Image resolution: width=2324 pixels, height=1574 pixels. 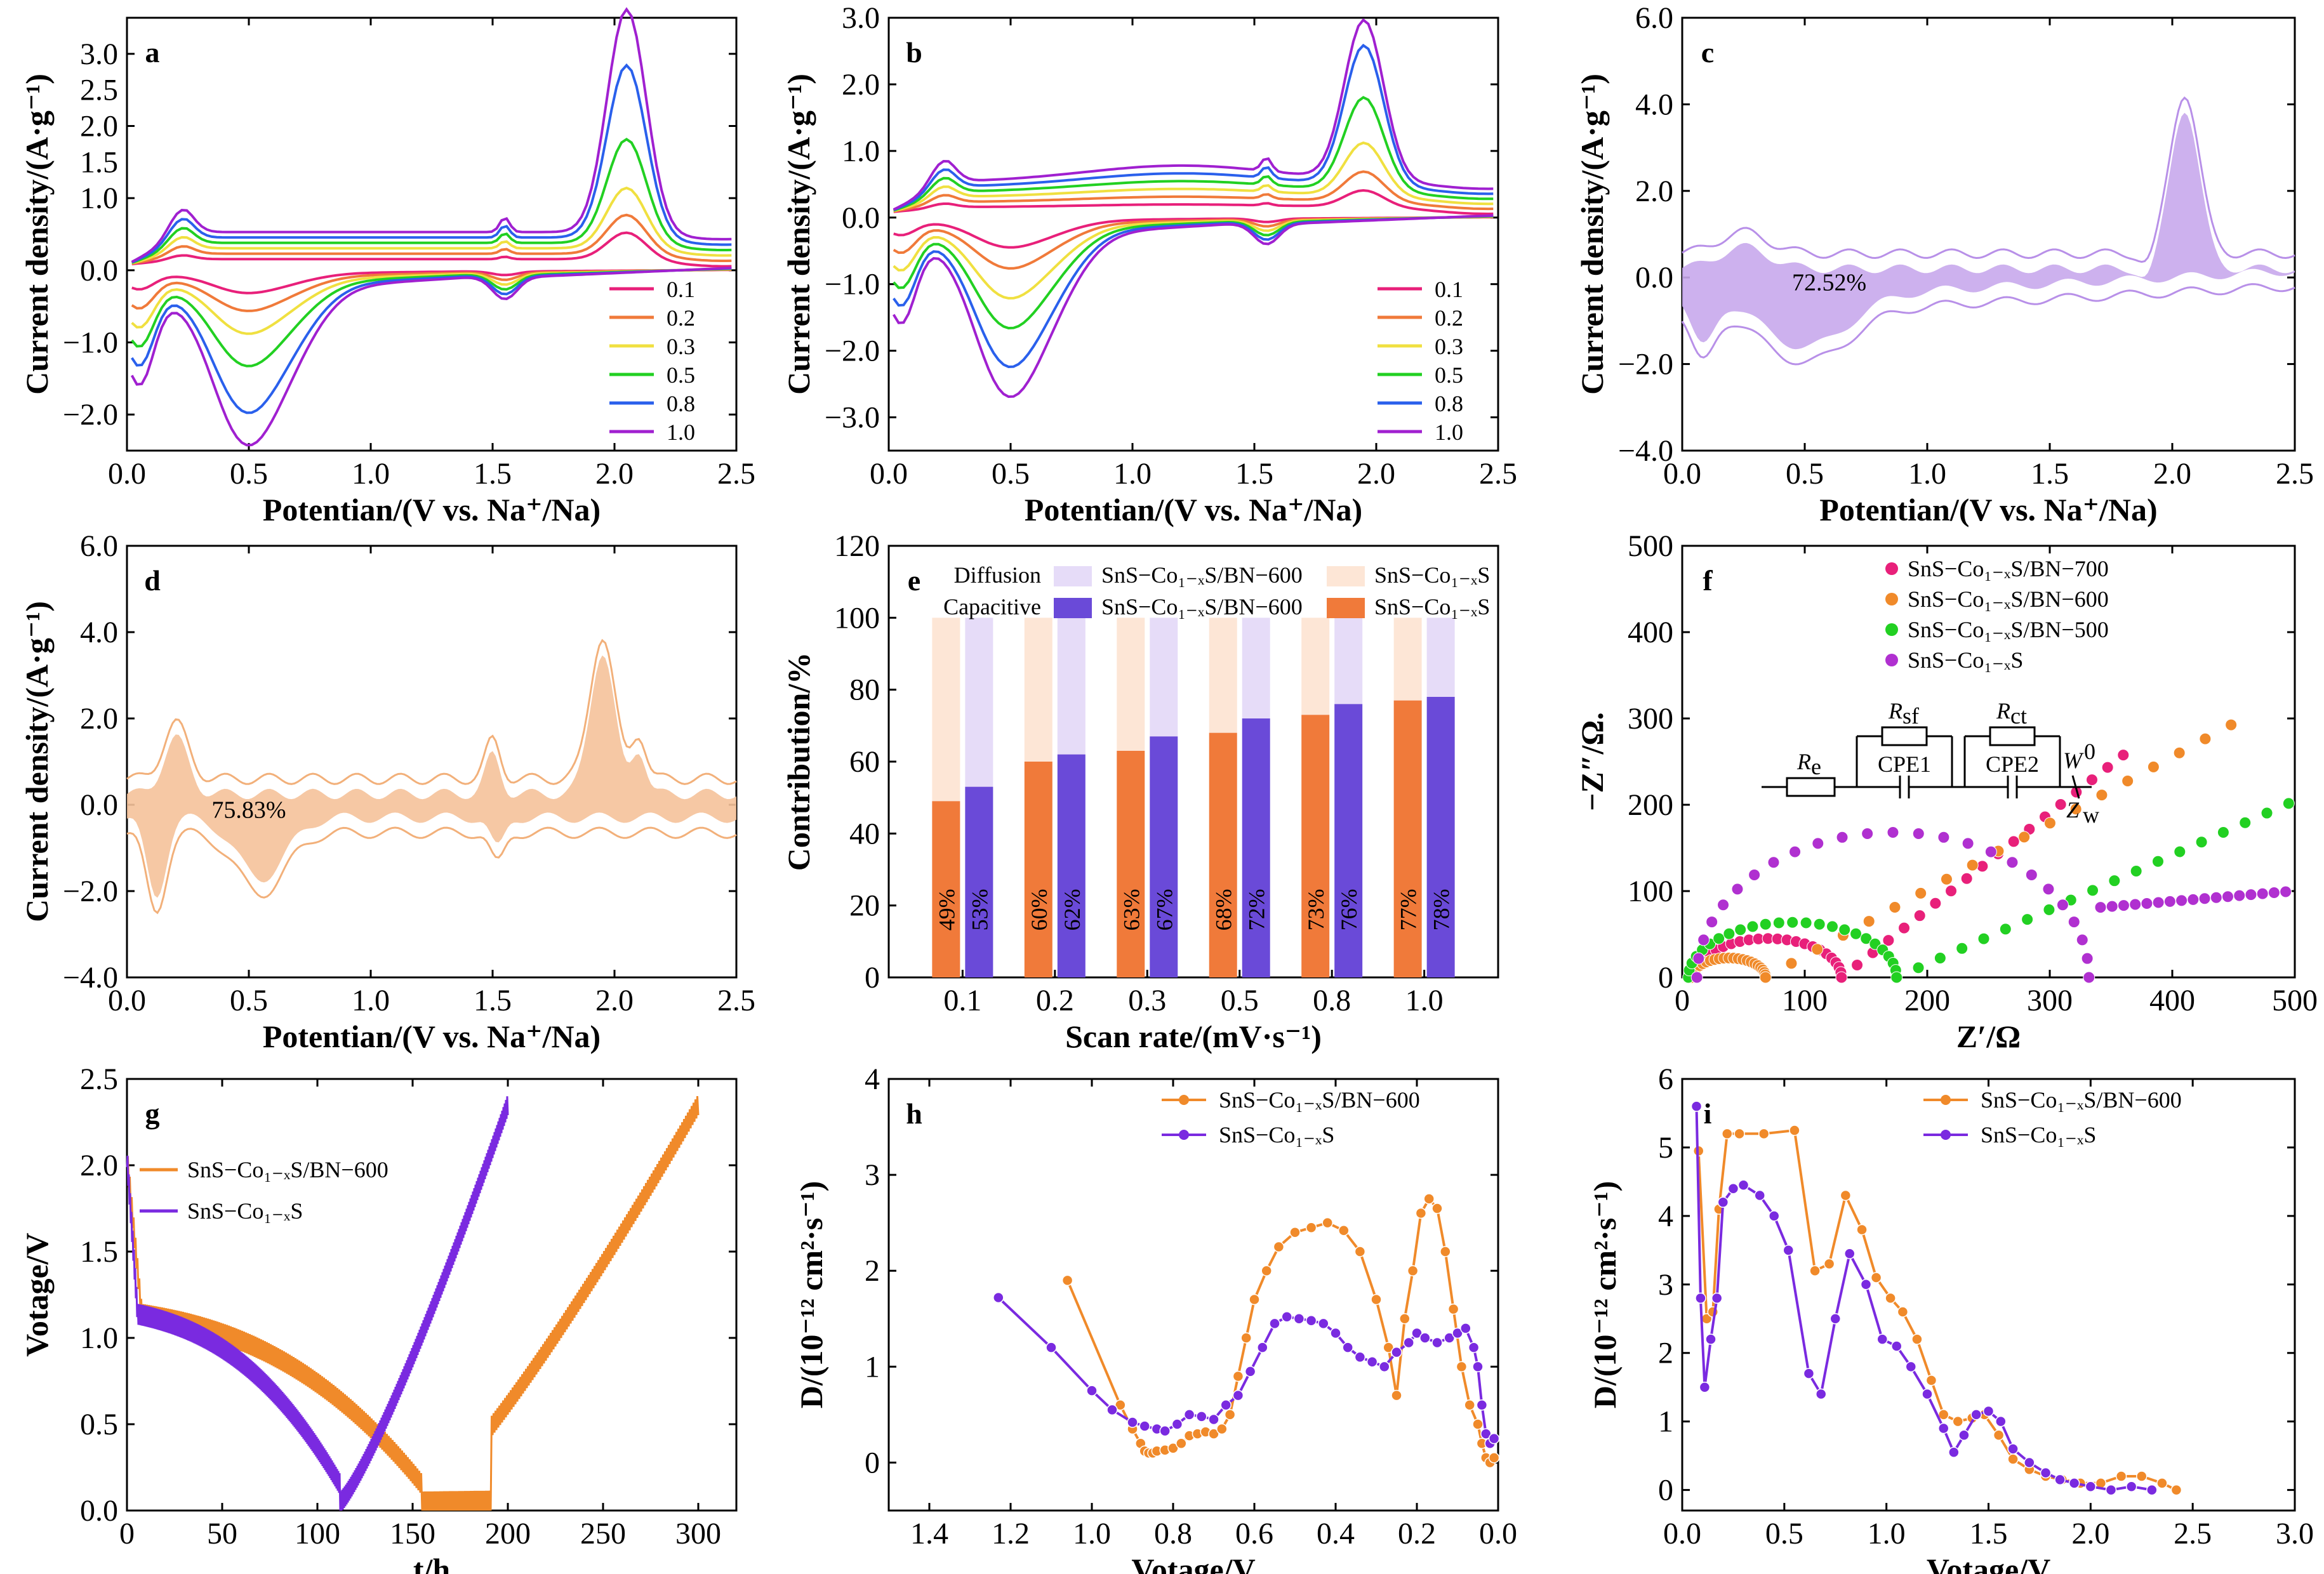 What do you see at coordinates (873, 1462) in the screenshot?
I see `y-tick-label: 0` at bounding box center [873, 1462].